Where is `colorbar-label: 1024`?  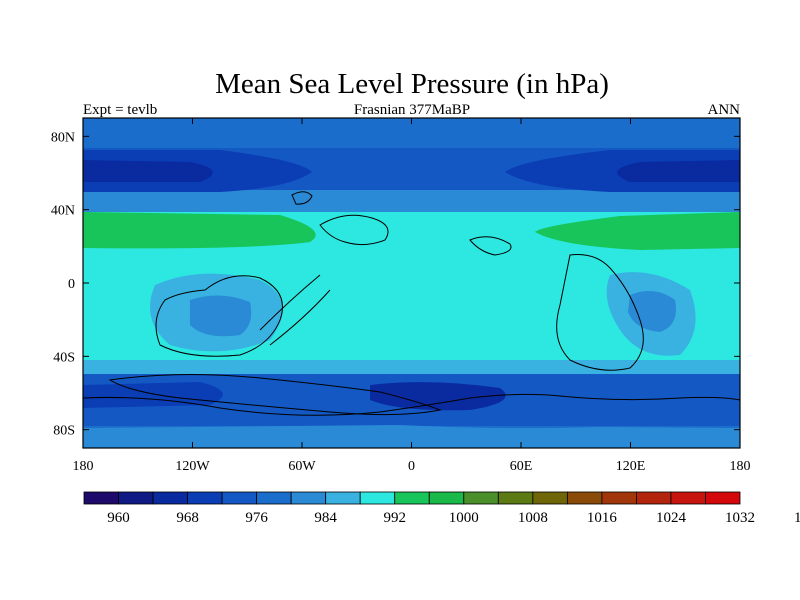
colorbar-label: 1024 is located at coordinates (671, 518).